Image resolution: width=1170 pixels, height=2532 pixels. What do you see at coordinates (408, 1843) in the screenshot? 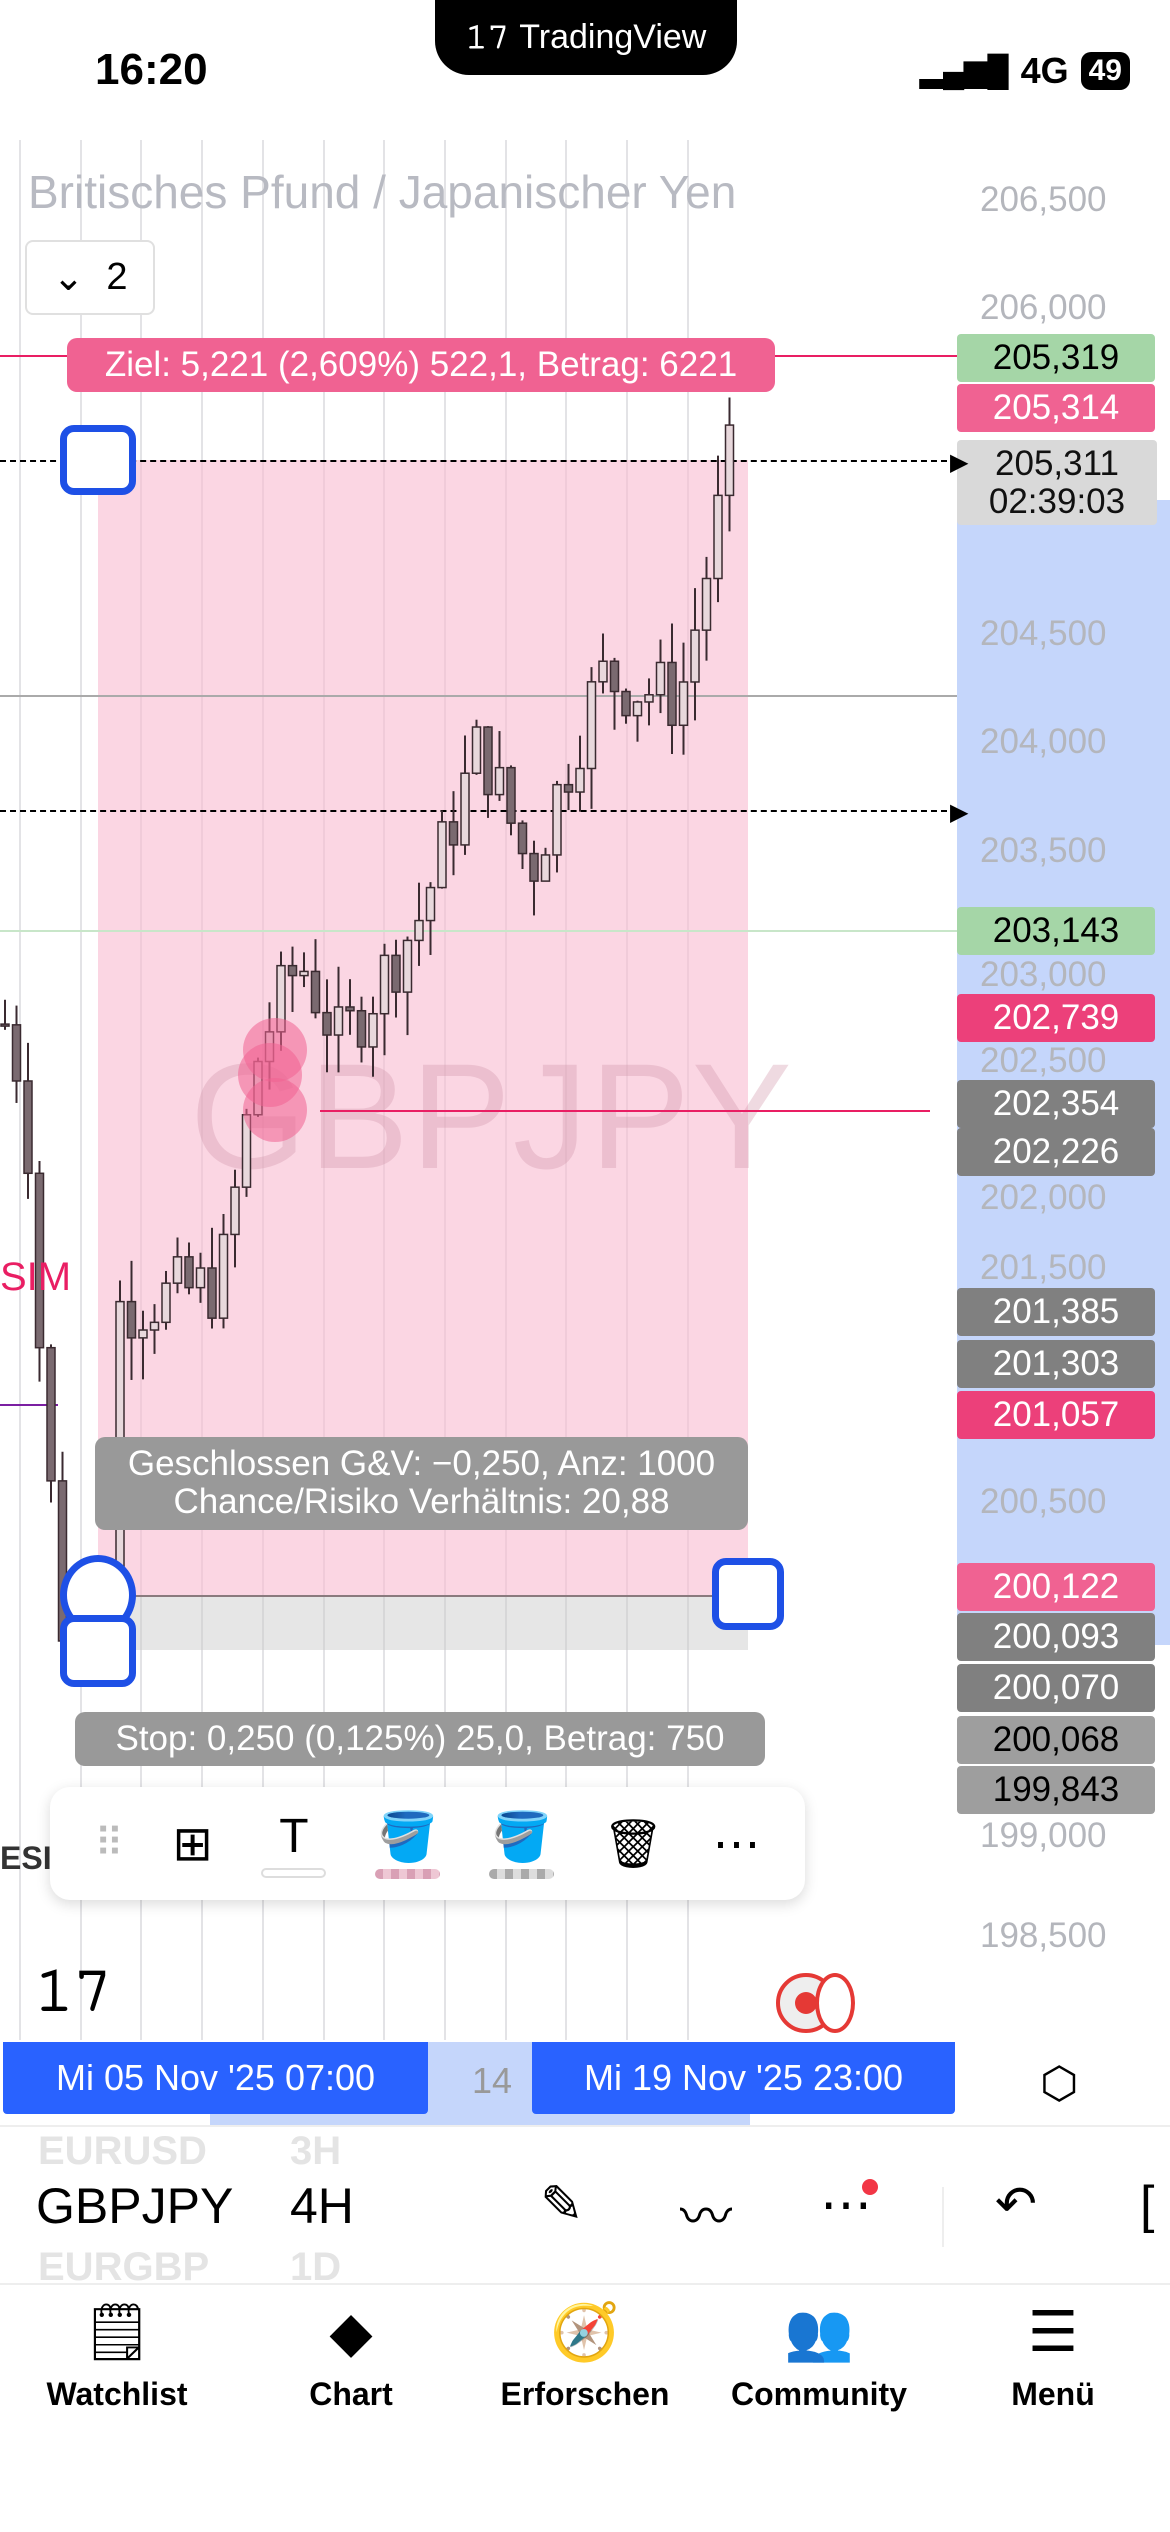
I see `fill-color-icon: 🪣` at bounding box center [408, 1843].